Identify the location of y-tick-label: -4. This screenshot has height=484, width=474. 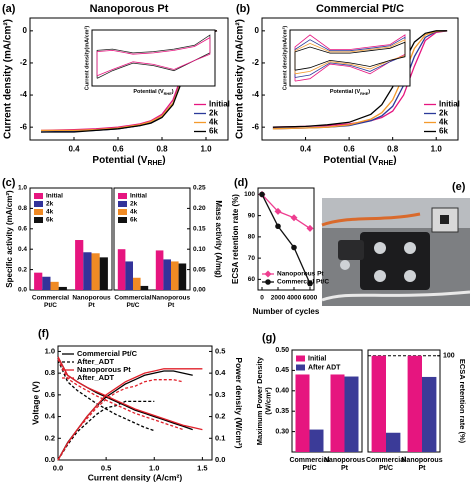
(256, 94).